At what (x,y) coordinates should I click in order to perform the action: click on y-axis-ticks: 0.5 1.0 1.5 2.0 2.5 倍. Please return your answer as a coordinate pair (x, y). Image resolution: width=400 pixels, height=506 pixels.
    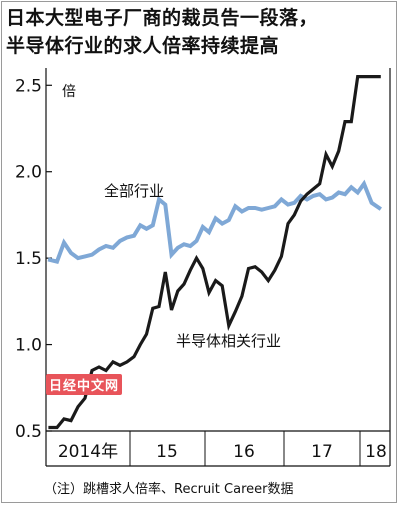
    Looking at the image, I should click on (45, 259).